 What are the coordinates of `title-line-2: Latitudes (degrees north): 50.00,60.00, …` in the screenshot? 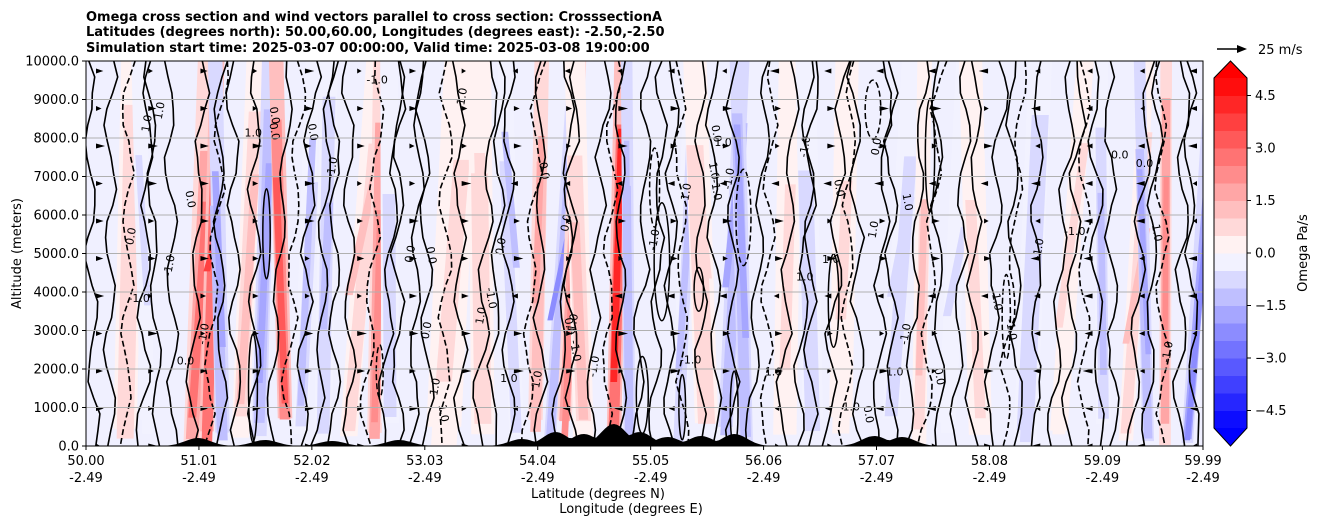 It's located at (375, 32).